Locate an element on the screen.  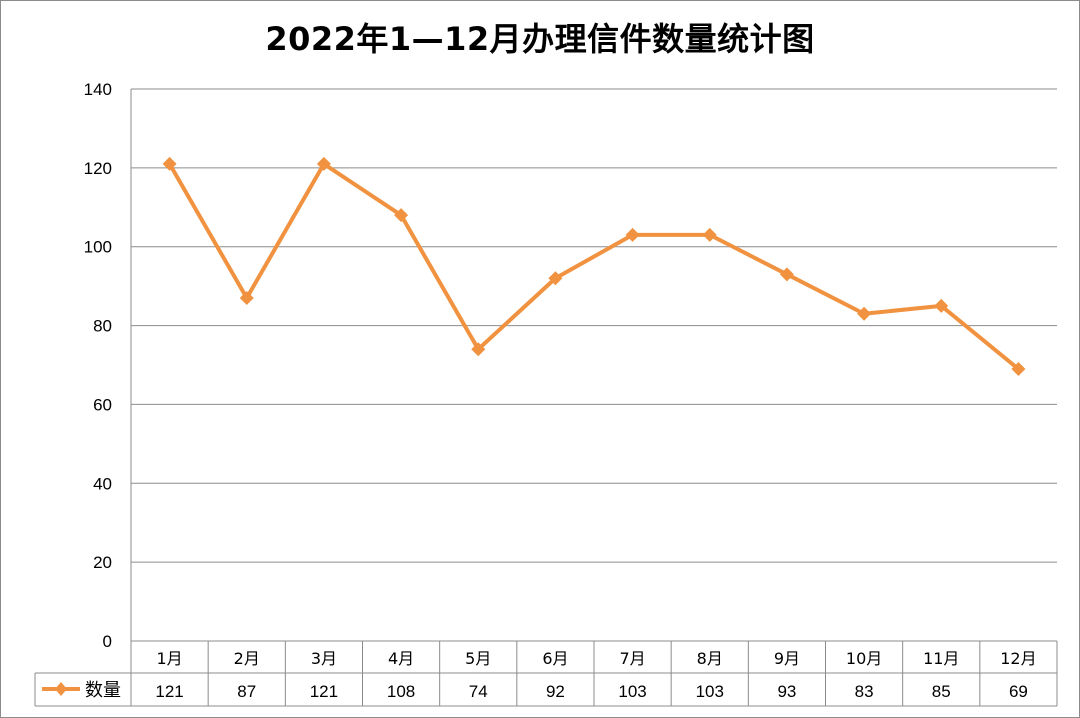
y-tick-label: 60 is located at coordinates (102, 404).